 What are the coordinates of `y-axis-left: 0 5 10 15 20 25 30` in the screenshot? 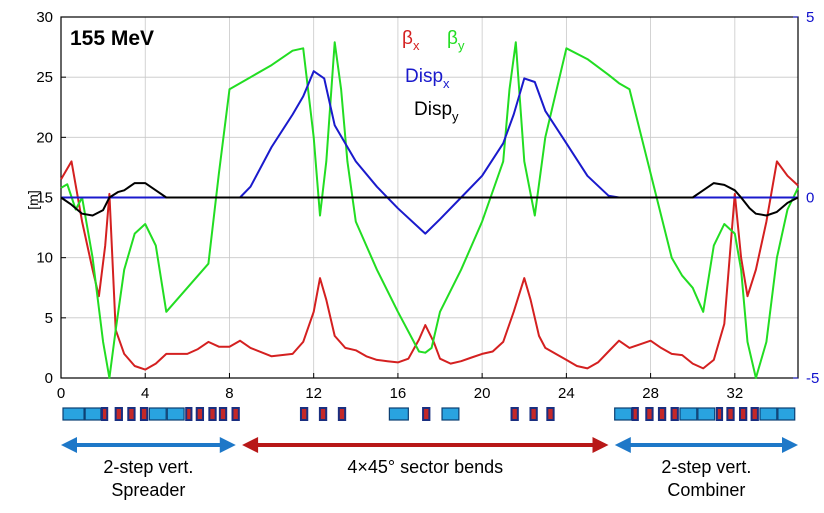 It's located at (51, 198).